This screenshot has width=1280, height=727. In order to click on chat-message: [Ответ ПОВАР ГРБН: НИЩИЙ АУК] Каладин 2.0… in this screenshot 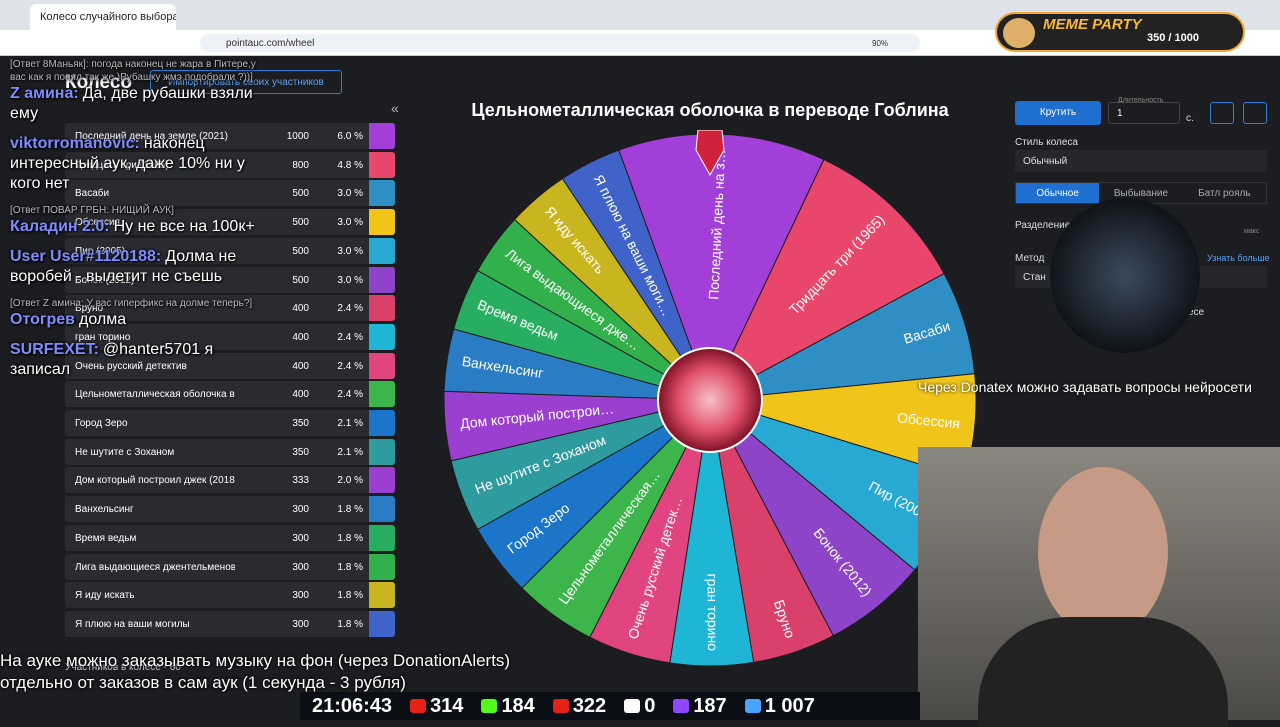, I will do `click(137, 220)`.